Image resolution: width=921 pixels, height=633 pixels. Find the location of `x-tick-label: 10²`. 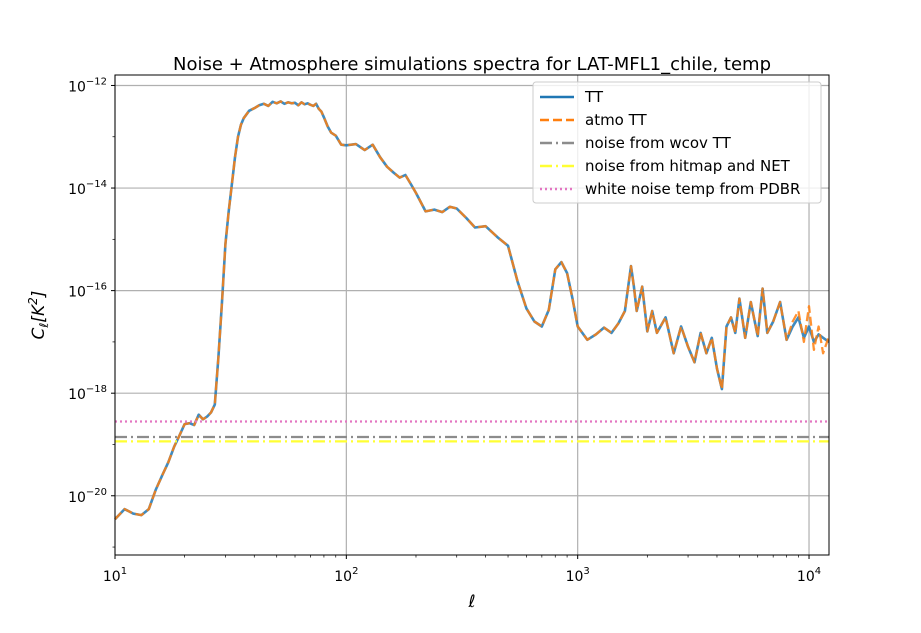

x-tick-label: 10² is located at coordinates (346, 575).